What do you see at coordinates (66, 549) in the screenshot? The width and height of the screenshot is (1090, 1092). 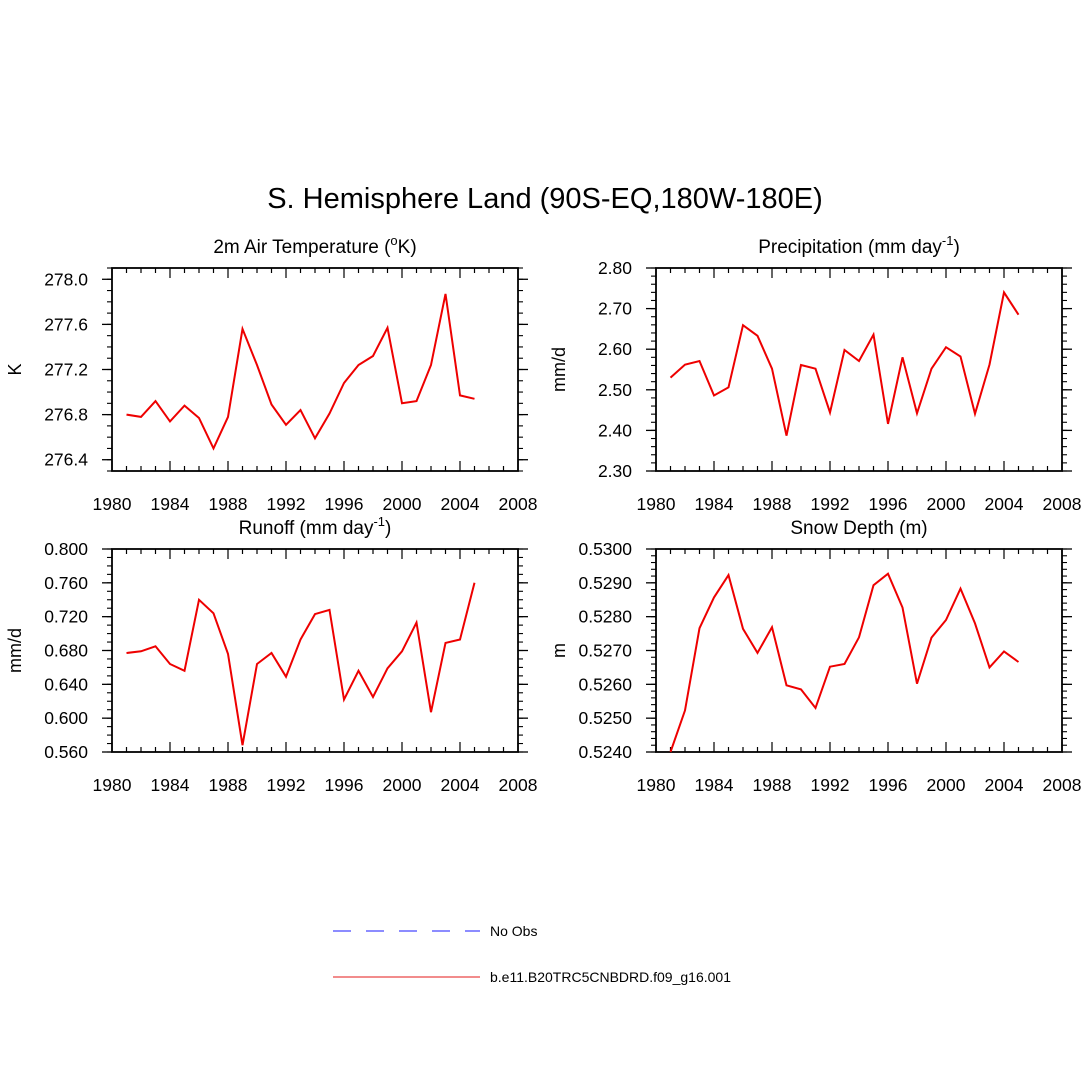 I see `y-tick-label: 0.800` at bounding box center [66, 549].